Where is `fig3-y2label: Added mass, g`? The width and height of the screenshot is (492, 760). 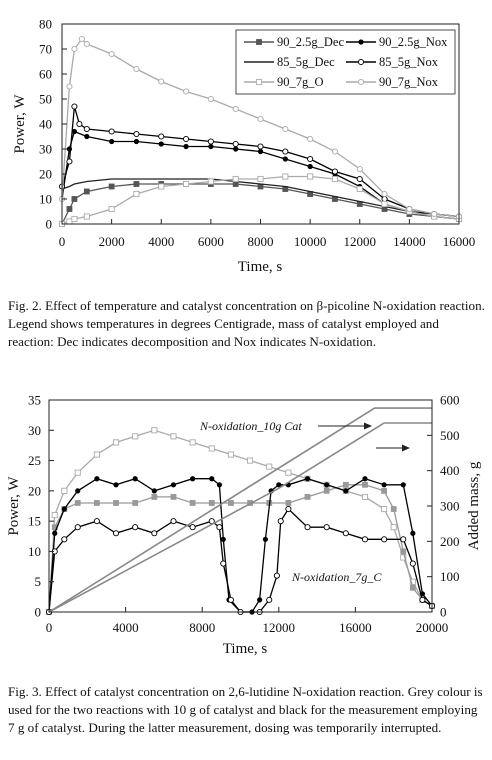 fig3-y2label: Added mass, g is located at coordinates (474, 505).